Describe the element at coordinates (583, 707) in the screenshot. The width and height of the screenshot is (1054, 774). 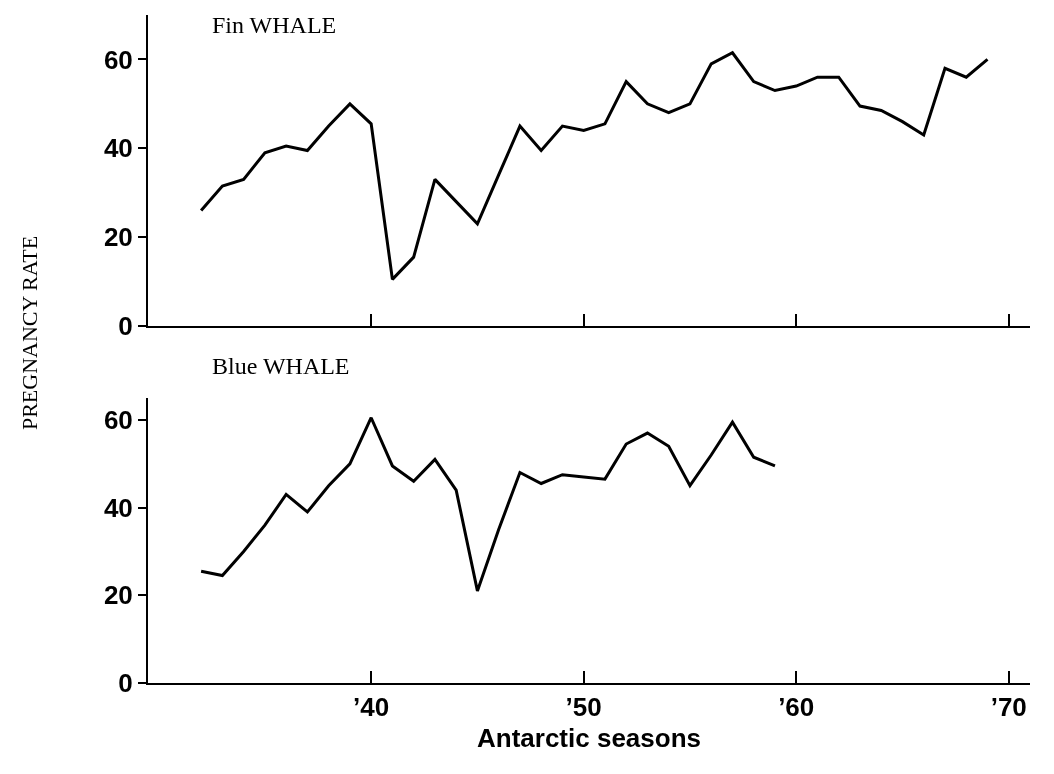
I see `x-tick-label: ’50` at that location.